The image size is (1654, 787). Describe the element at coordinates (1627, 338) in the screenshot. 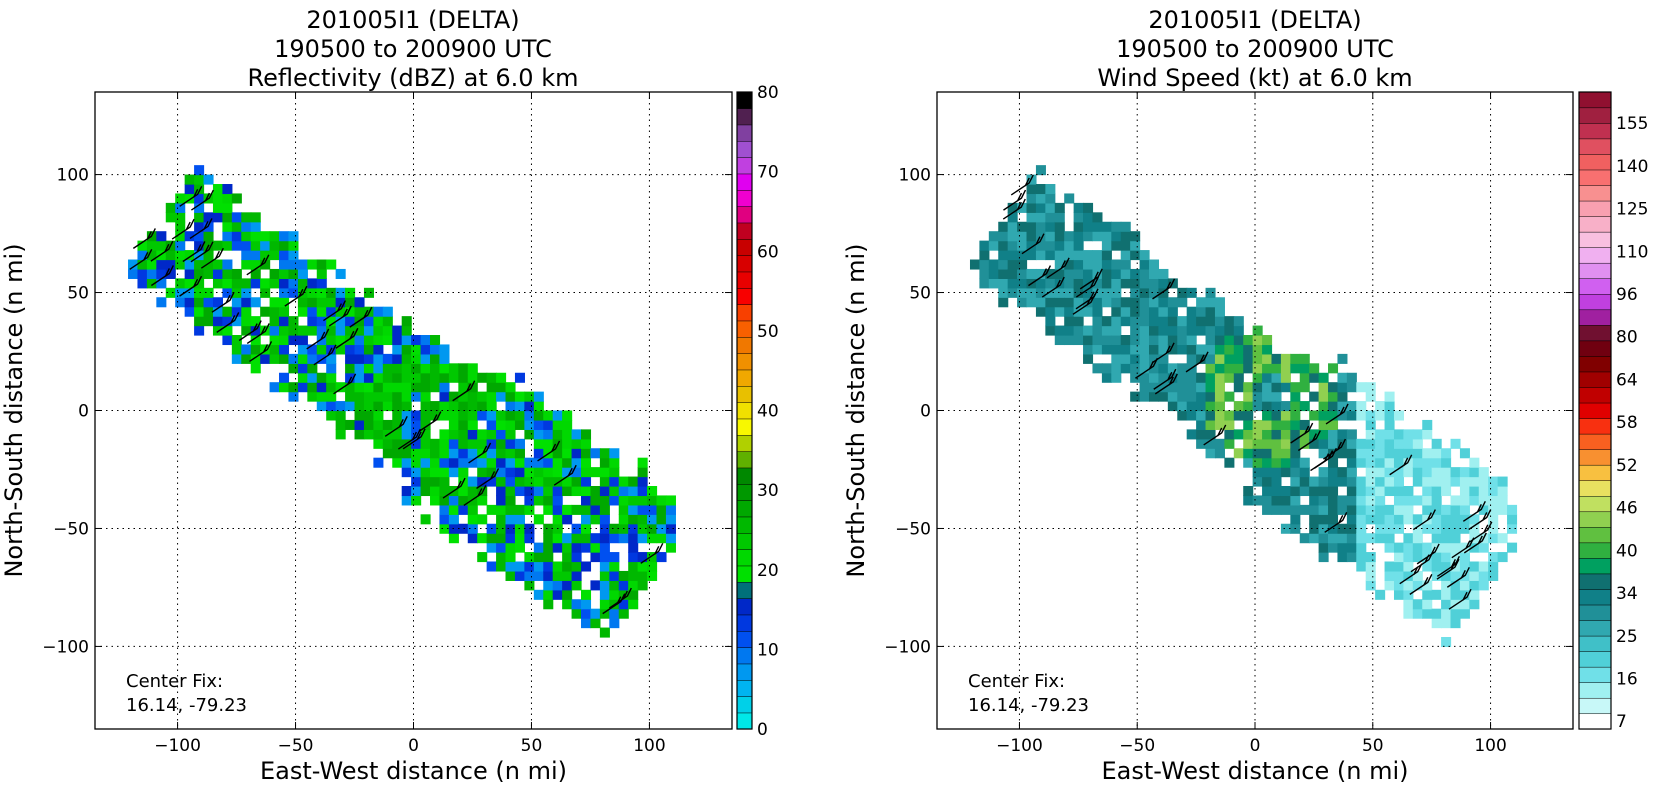

I see `colorbar-tick-label: 80` at that location.